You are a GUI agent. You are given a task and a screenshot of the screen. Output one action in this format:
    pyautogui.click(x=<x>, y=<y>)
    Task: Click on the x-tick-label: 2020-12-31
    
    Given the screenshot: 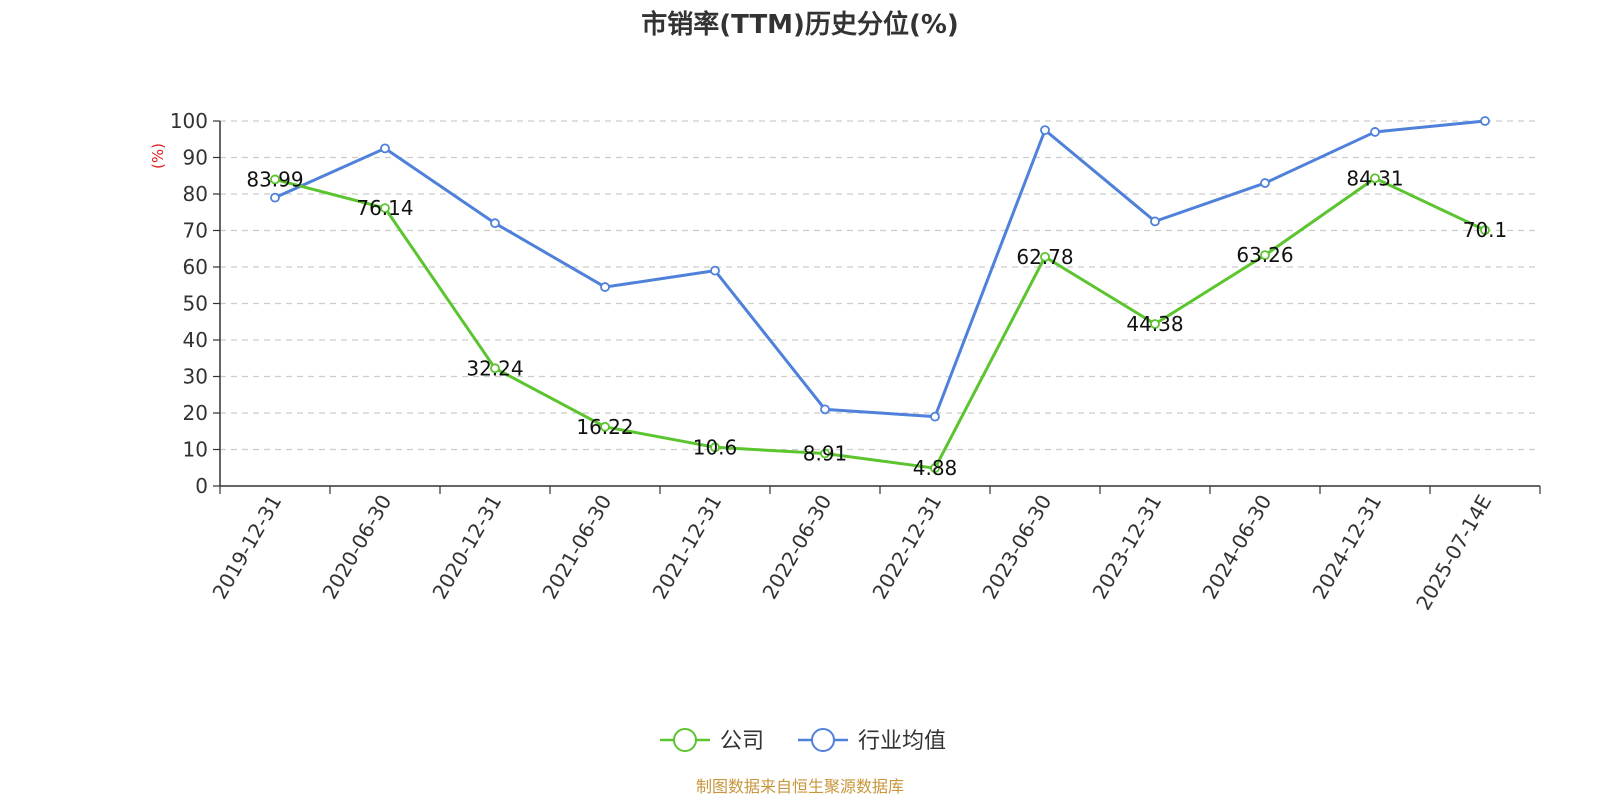 What is the action you would take?
    pyautogui.click(x=466, y=547)
    